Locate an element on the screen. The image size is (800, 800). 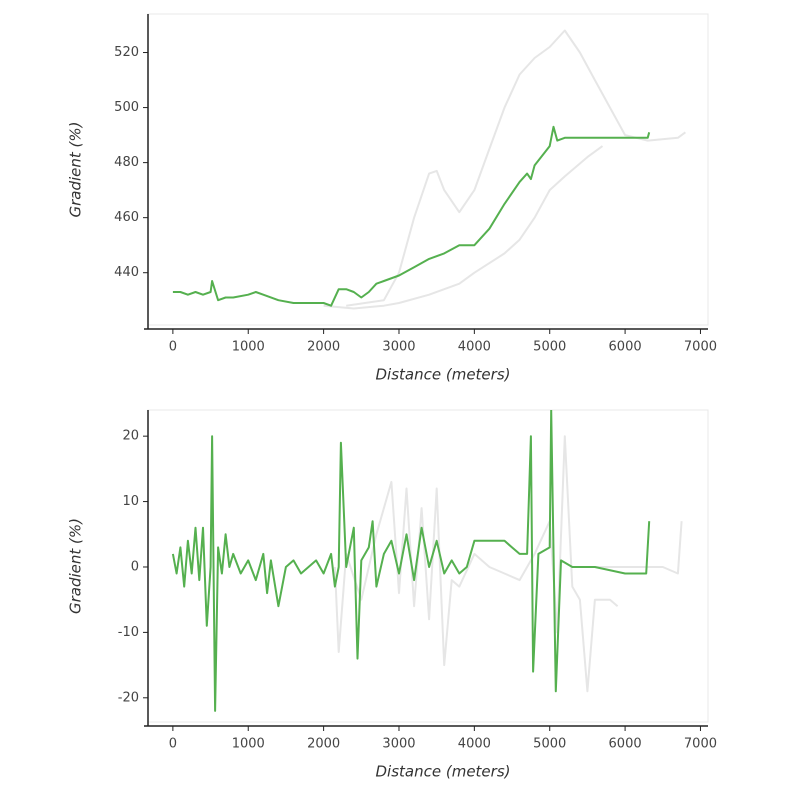
y-tick-label: 0 is located at coordinates (135, 566).